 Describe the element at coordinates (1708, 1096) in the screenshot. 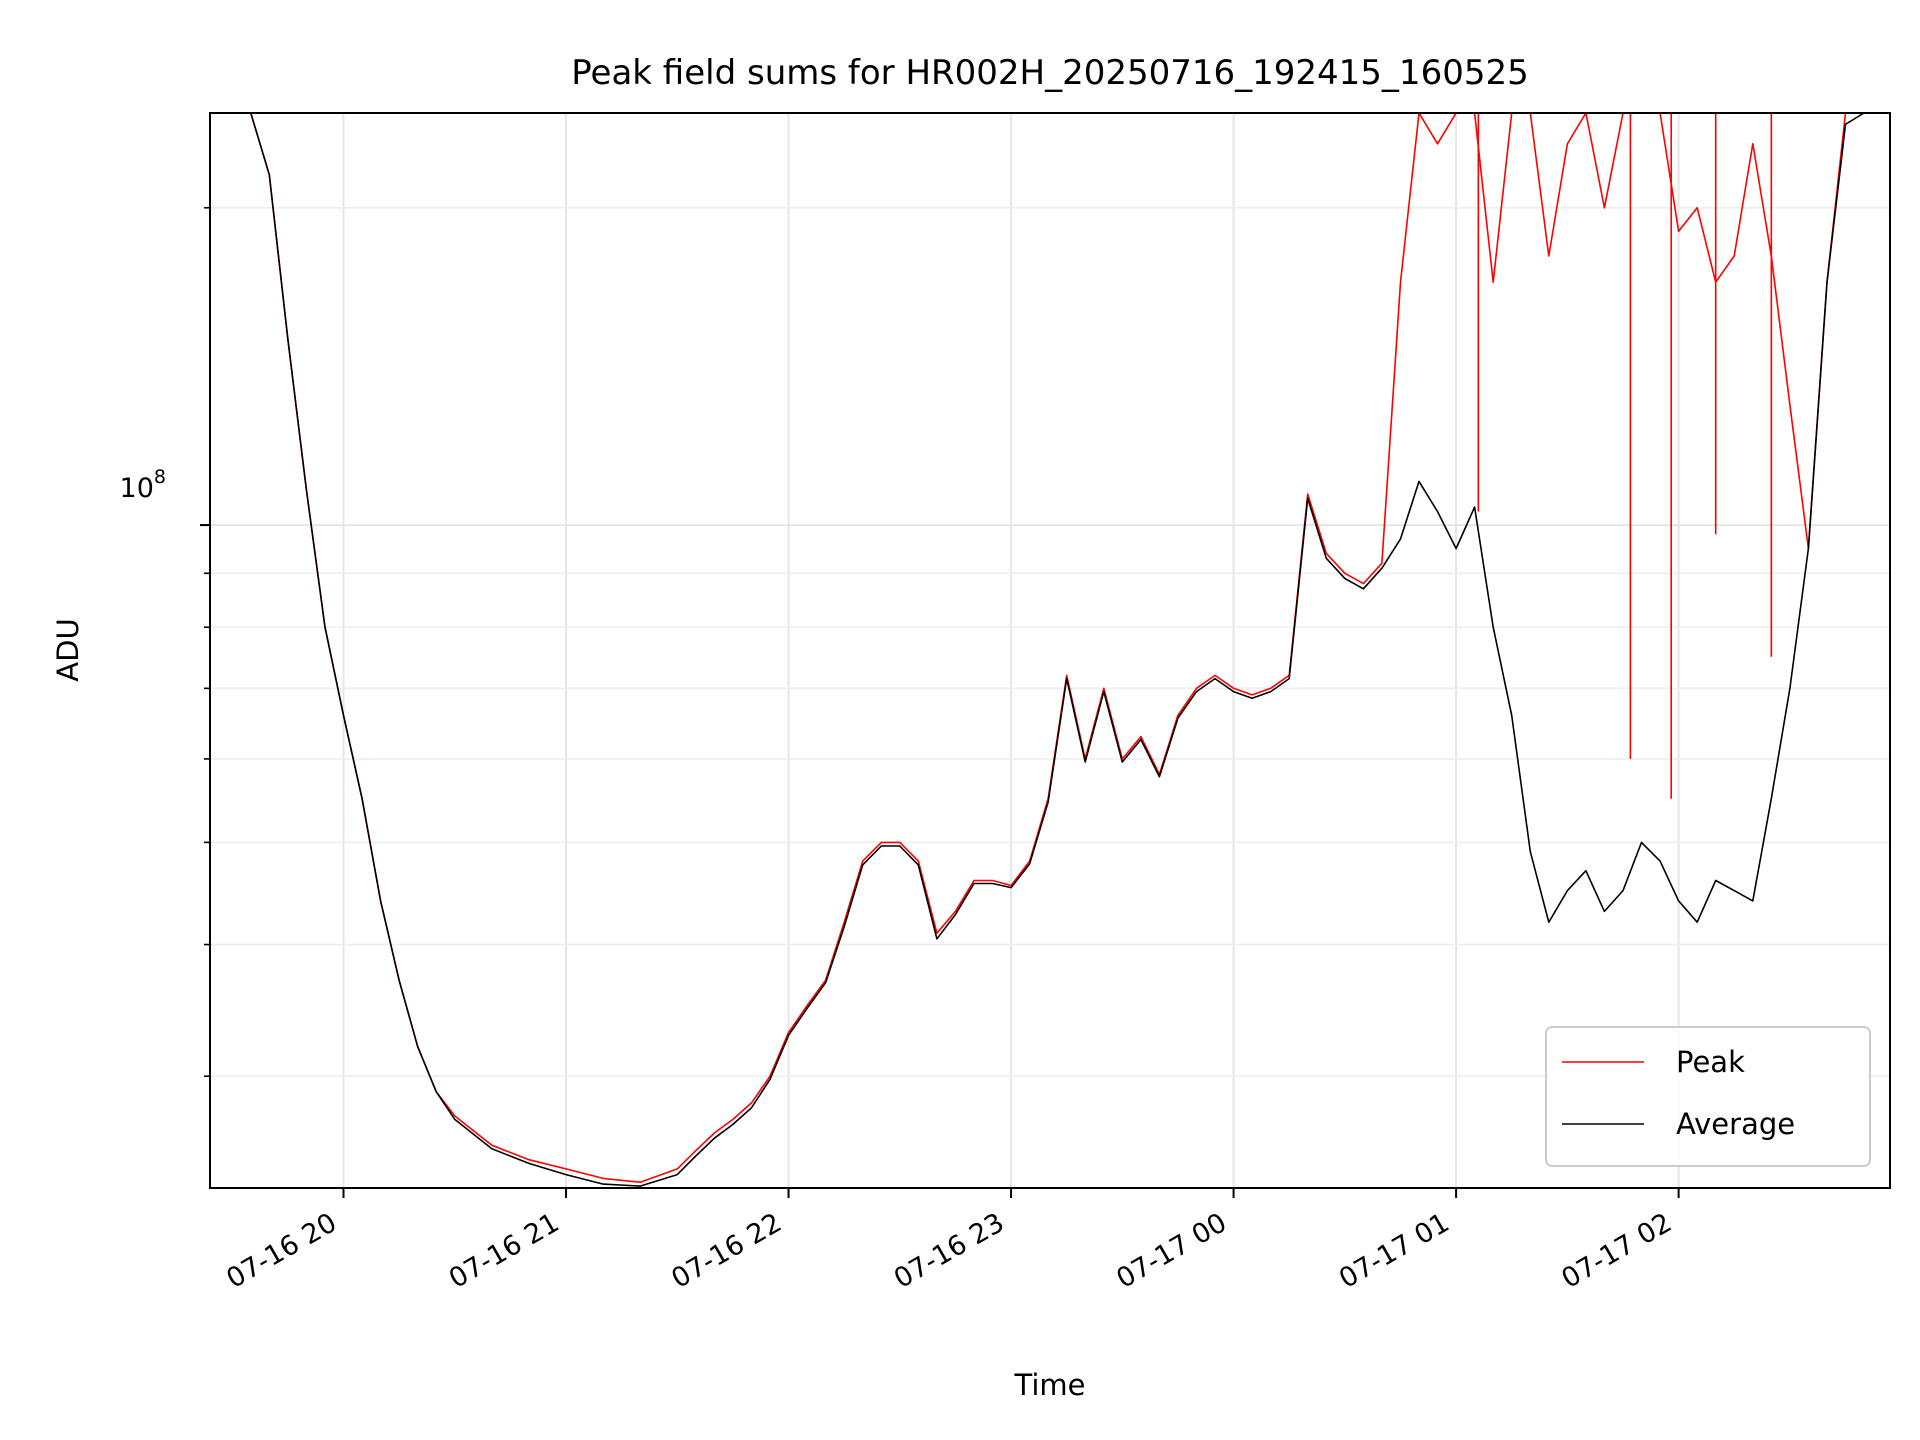

I see `legend: Peak Average` at that location.